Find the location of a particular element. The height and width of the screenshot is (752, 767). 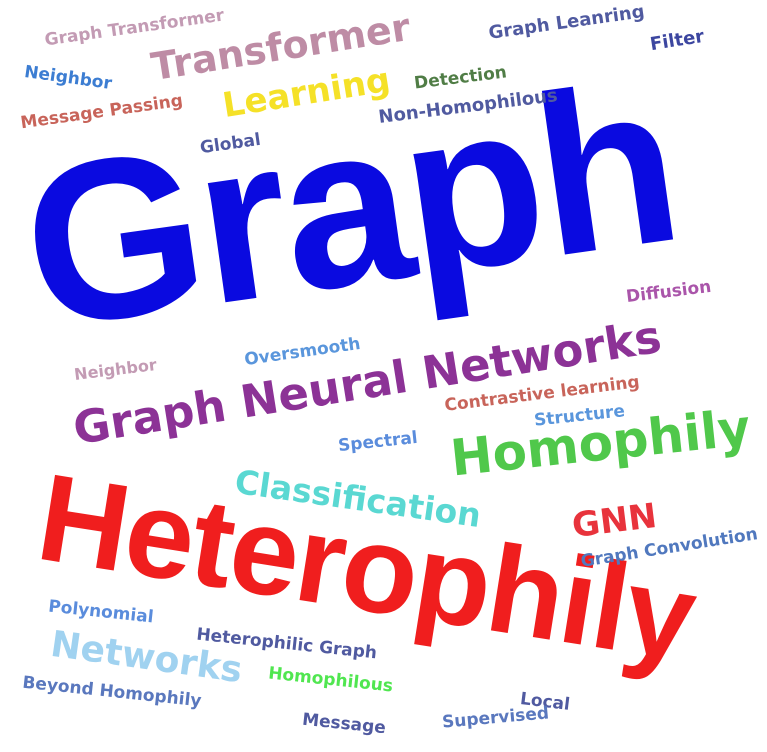

word-graph-leanring: Graph Leanring is located at coordinates (566, 22).